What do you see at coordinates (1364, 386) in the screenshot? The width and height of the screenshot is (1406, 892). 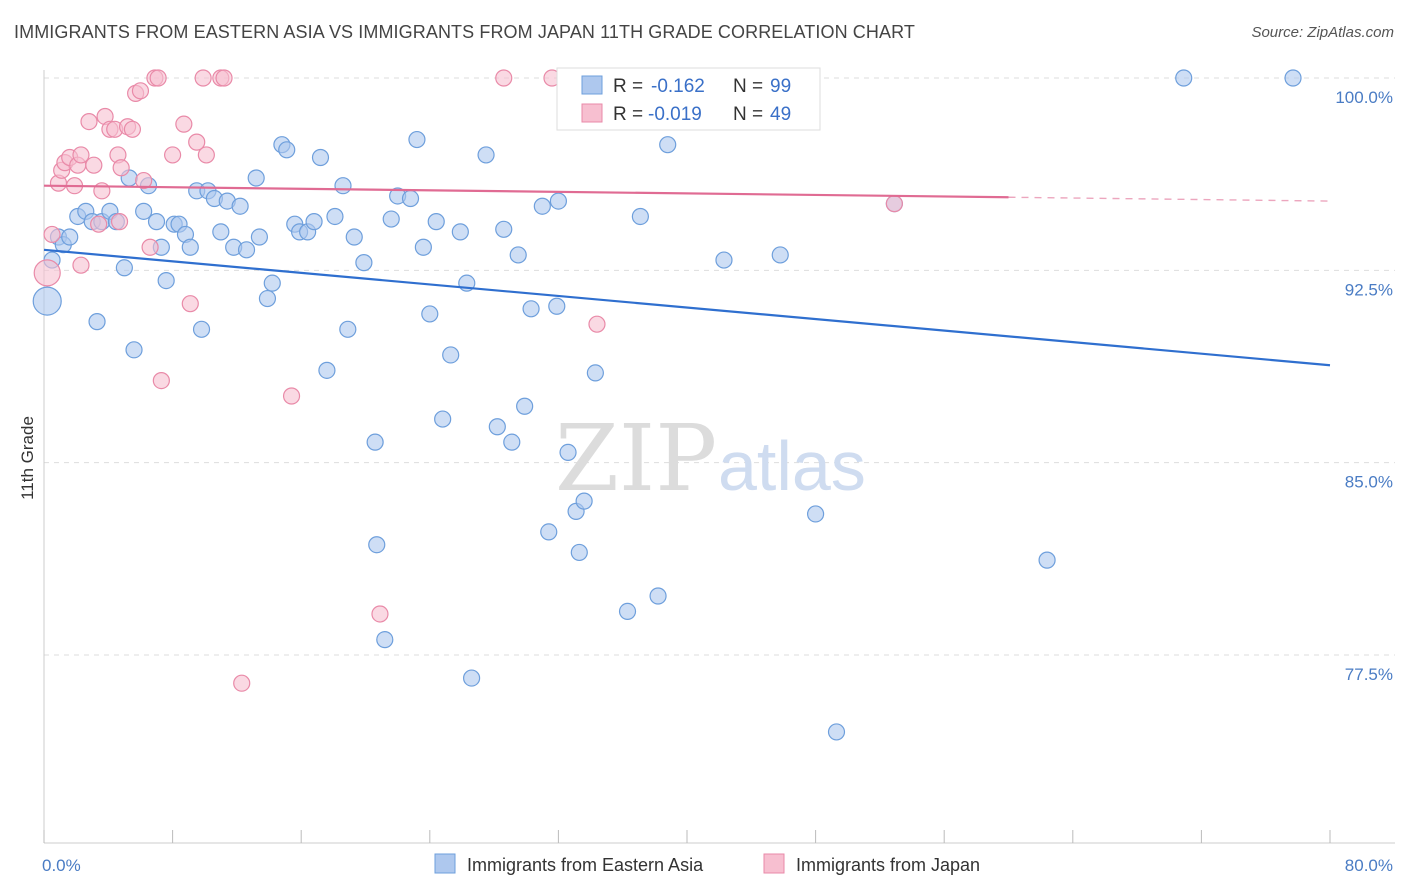 I see `y-tick-labels: 100.0% 92.5% 85.0% 77.5%` at bounding box center [1364, 386].